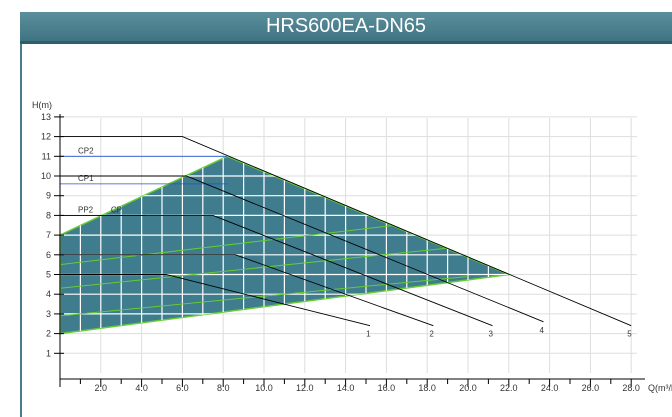 The height and width of the screenshot is (417, 672). Describe the element at coordinates (46, 137) in the screenshot. I see `y-tick-label: 12` at that location.